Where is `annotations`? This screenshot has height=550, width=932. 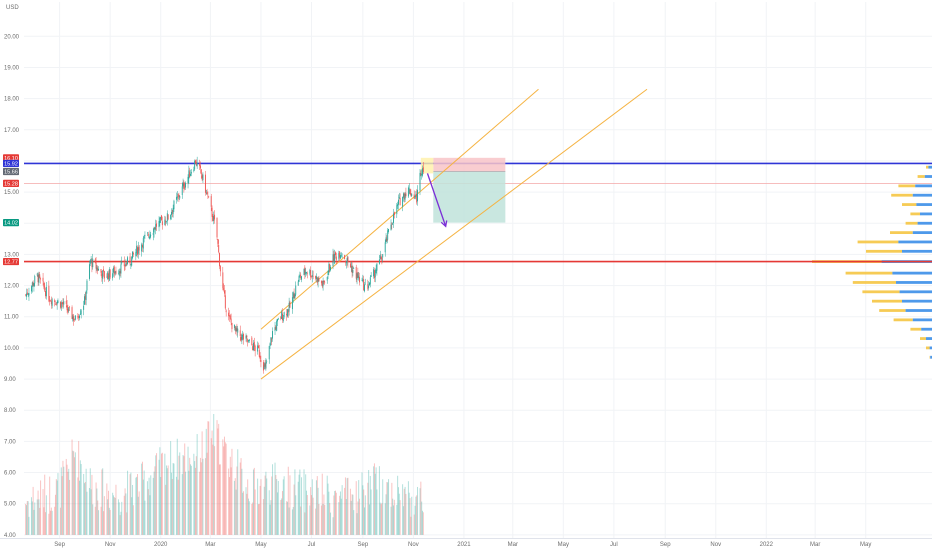 annotations is located at coordinates (437, 200).